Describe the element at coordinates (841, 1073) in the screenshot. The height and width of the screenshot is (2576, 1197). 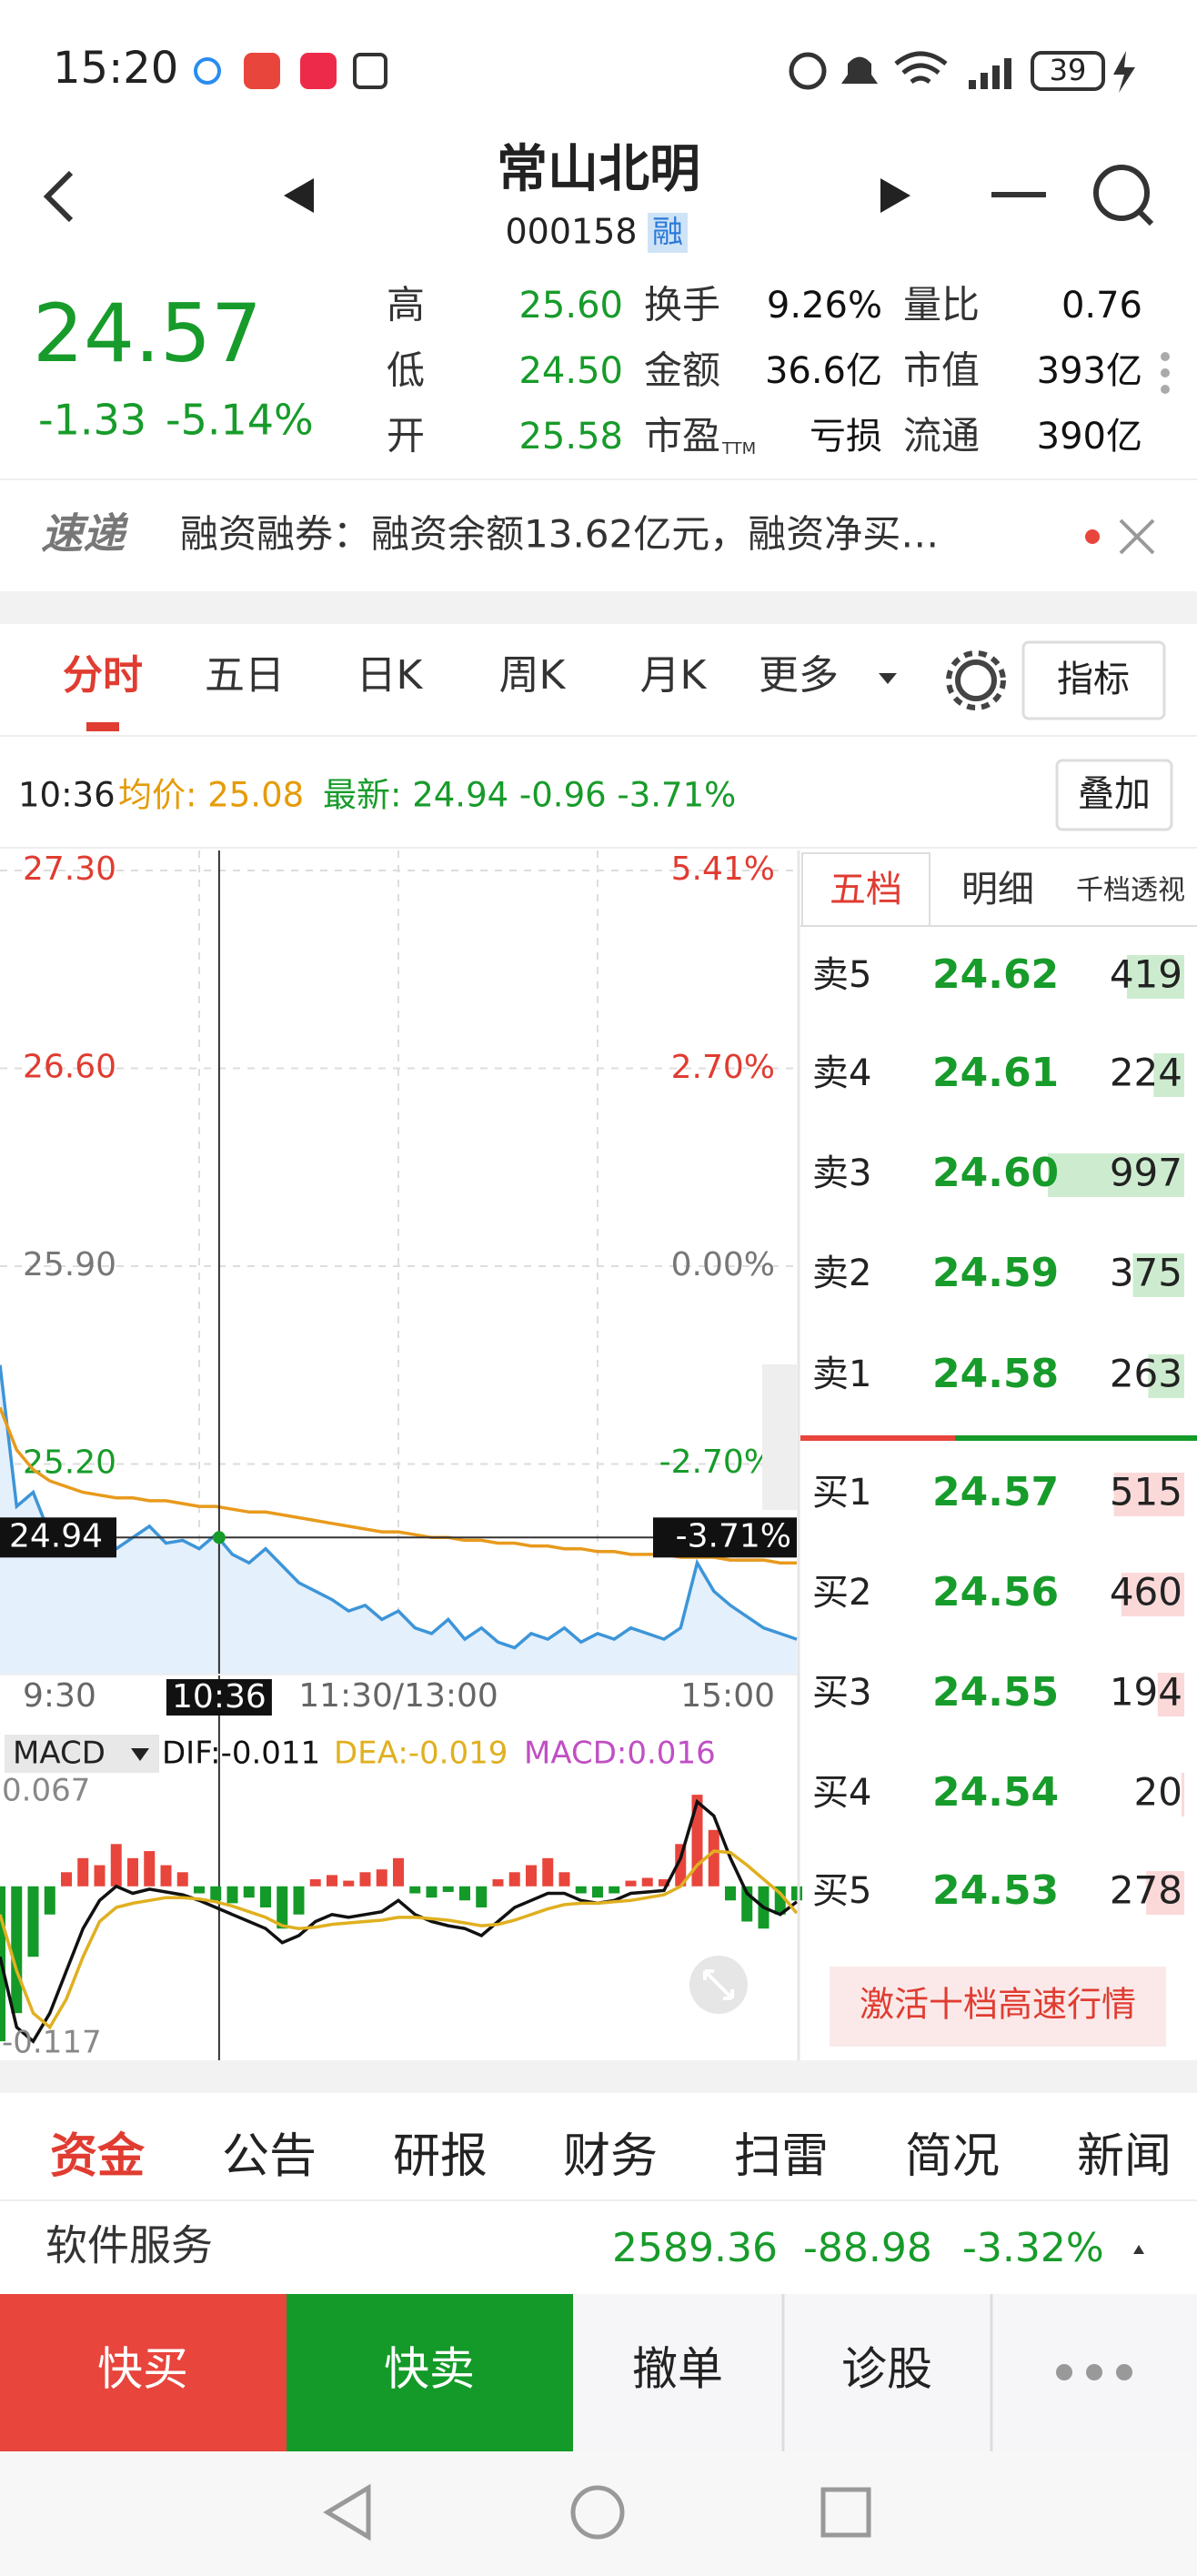
I see `book-label: 卖4` at that location.